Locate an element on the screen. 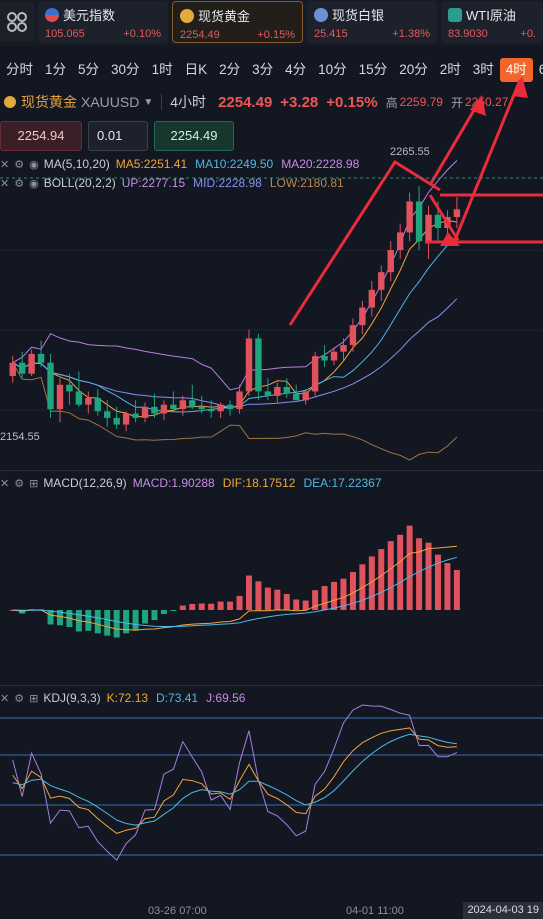  symbol-name: 现货黄金 is located at coordinates (49, 102).